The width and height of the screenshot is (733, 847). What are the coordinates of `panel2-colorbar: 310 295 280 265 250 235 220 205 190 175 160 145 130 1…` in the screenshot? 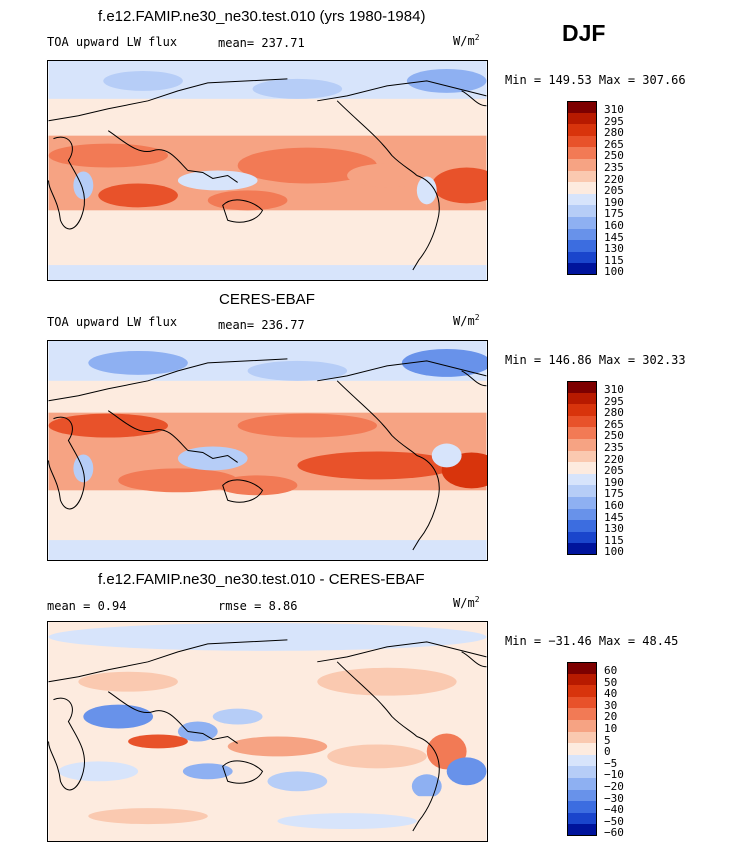 It's located at (595, 469).